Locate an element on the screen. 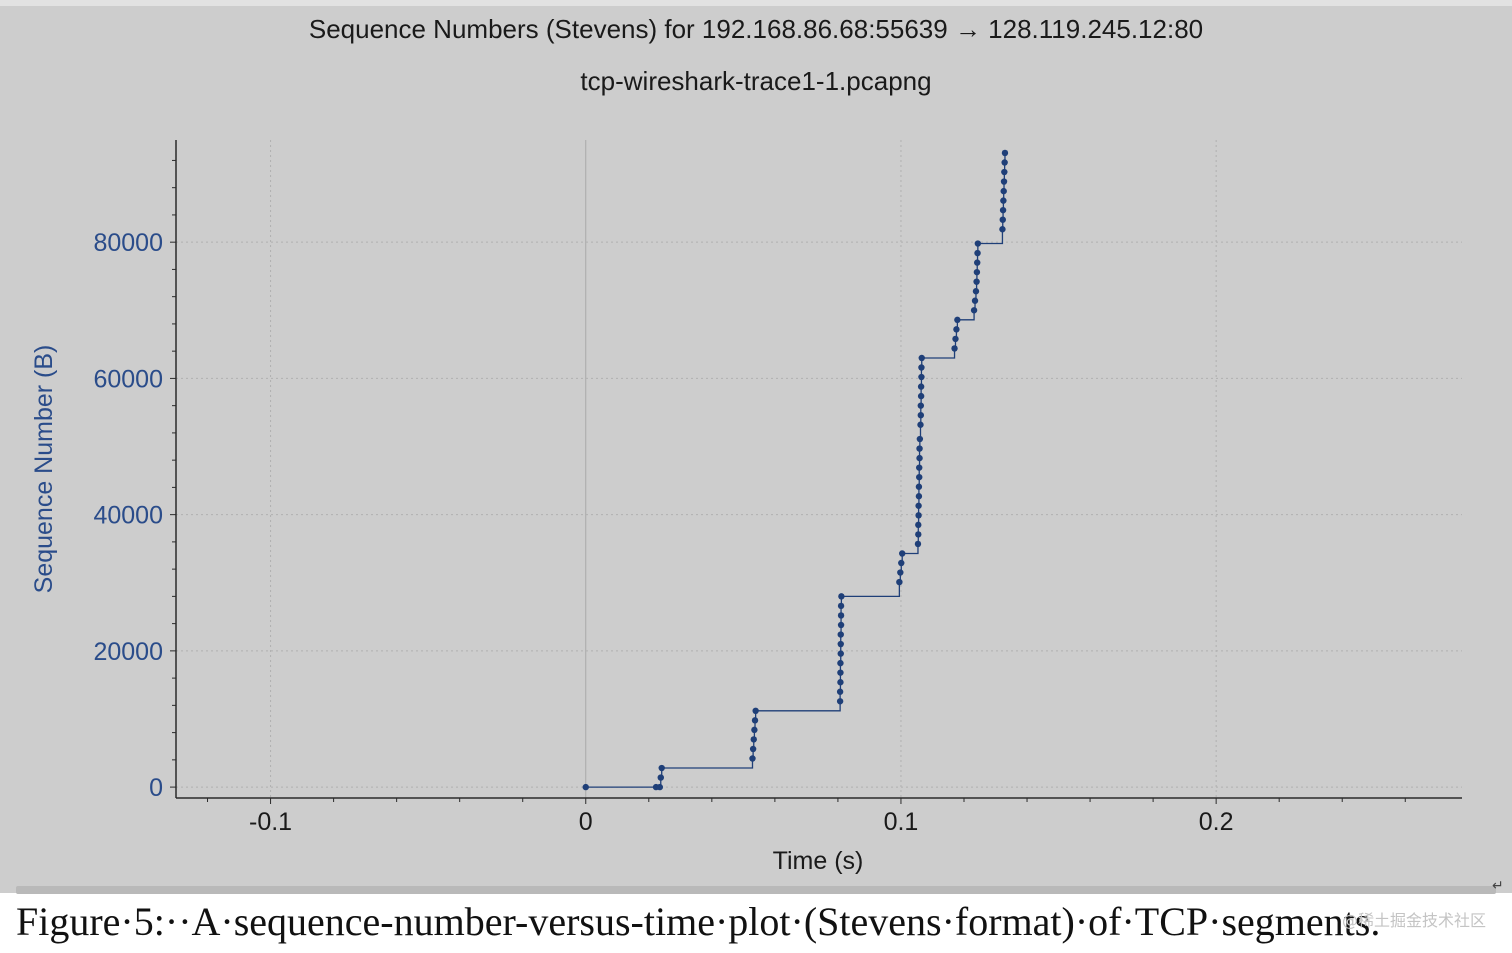  y-tick-label: 20000 is located at coordinates (128, 652).